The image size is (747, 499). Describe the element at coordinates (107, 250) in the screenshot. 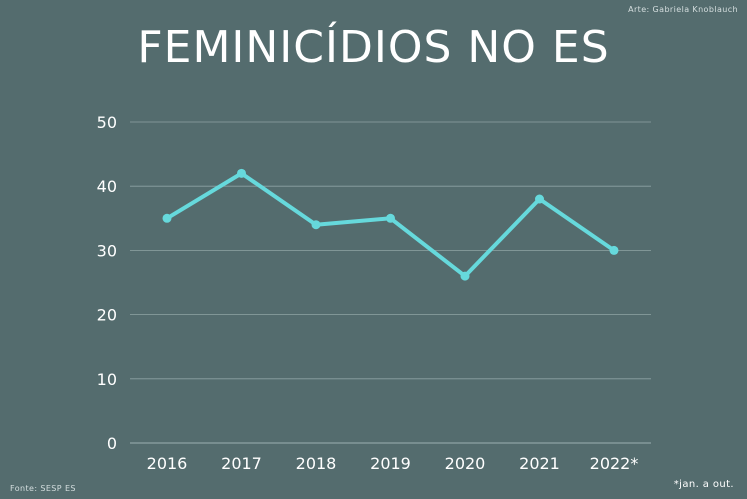

I see `y-tick-label: 30` at that location.